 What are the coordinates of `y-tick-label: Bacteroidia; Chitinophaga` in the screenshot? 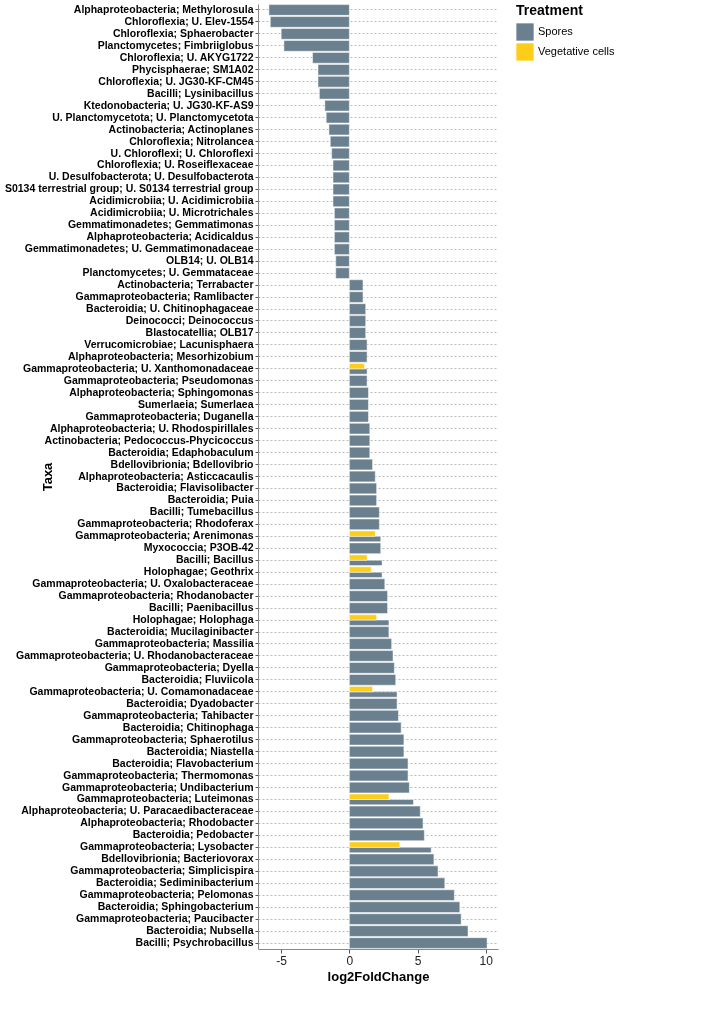 It's located at (188, 726).